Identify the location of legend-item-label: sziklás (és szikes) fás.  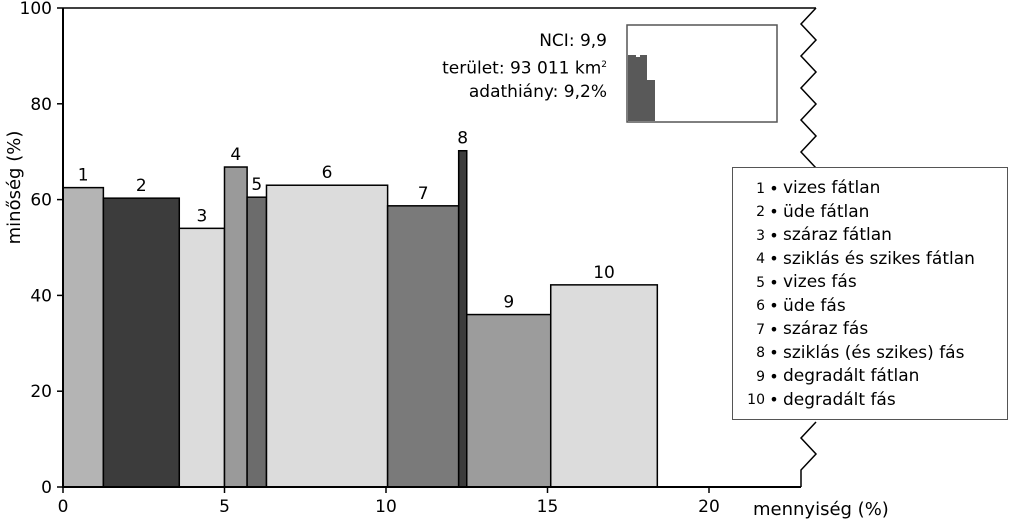
(874, 352).